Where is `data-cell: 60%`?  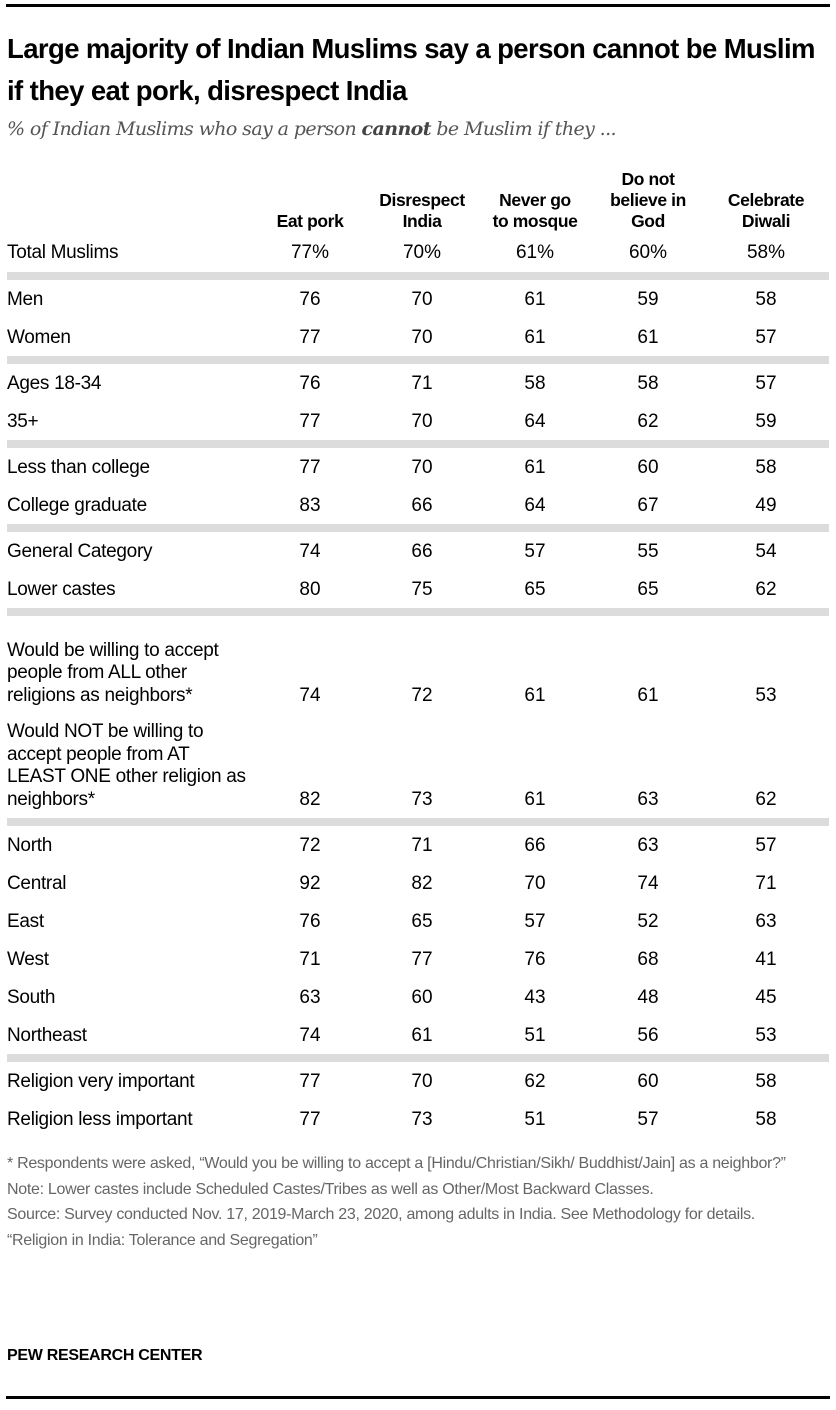
data-cell: 60% is located at coordinates (648, 252).